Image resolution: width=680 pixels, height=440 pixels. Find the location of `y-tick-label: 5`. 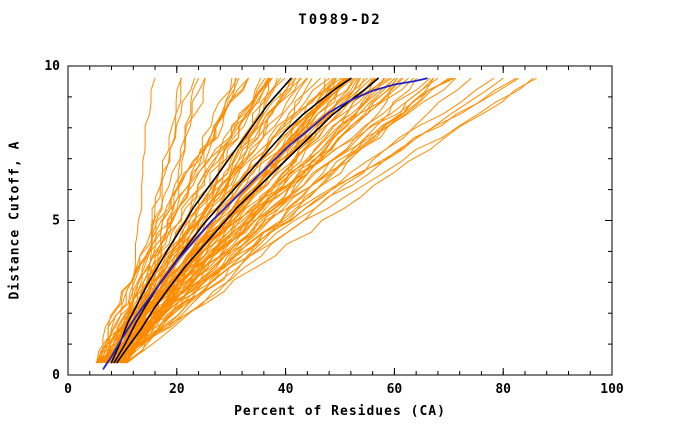

y-tick-label: 5 is located at coordinates (56, 221).